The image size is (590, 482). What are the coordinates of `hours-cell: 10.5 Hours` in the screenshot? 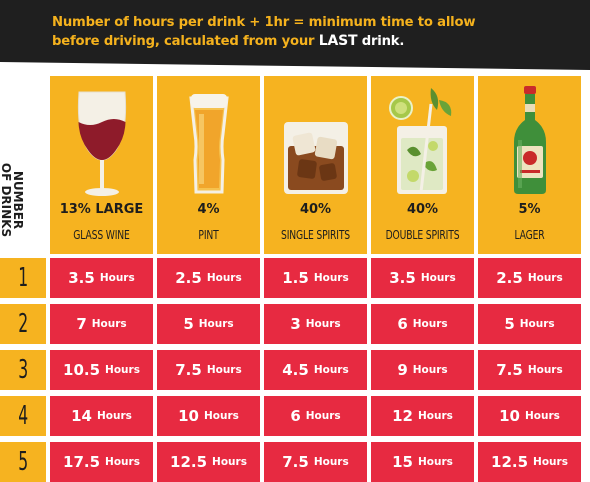 It's located at (101, 370).